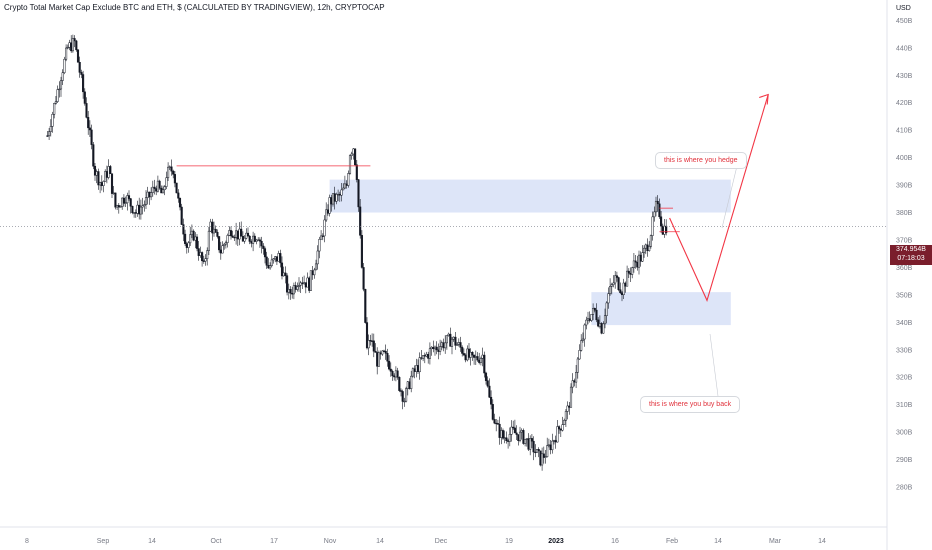 The image size is (932, 550). I want to click on y-tick-label: 380B, so click(904, 213).